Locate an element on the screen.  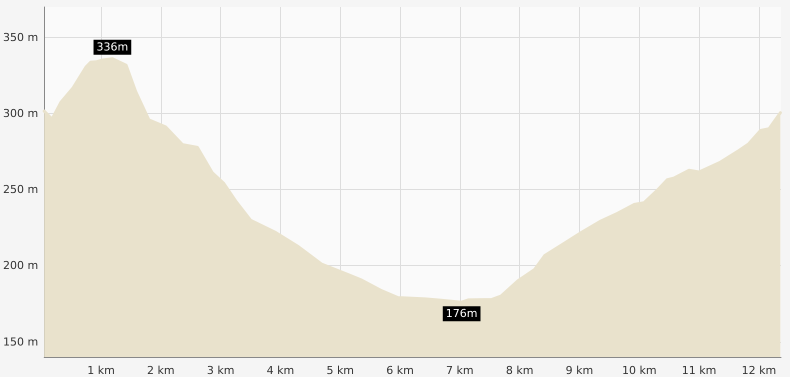
y-tick-label: 150 m is located at coordinates (20, 341).